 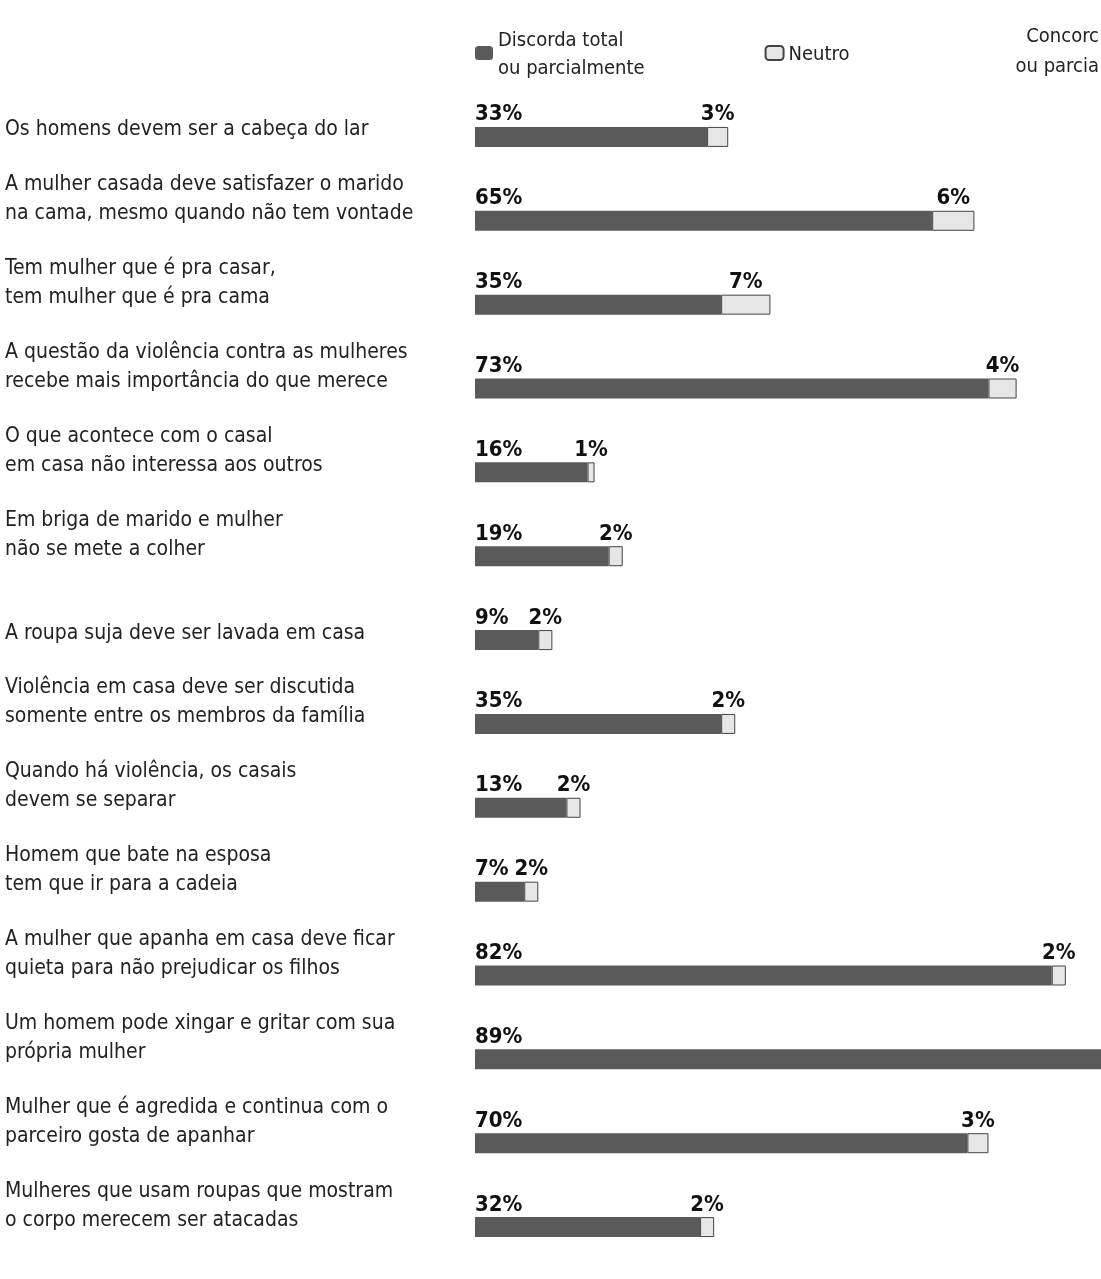 What do you see at coordinates (591, 448) in the screenshot?
I see `data-label: 1%` at bounding box center [591, 448].